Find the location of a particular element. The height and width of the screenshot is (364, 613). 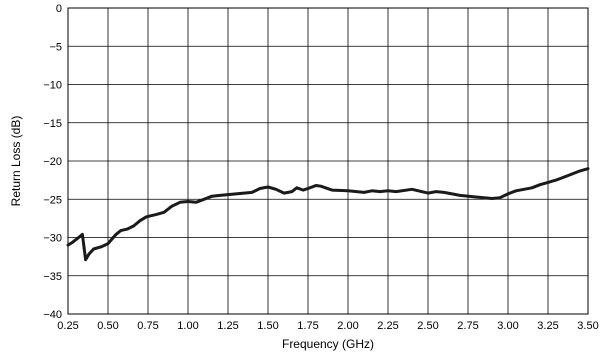

y-tick-label: −10 is located at coordinates (52, 86).